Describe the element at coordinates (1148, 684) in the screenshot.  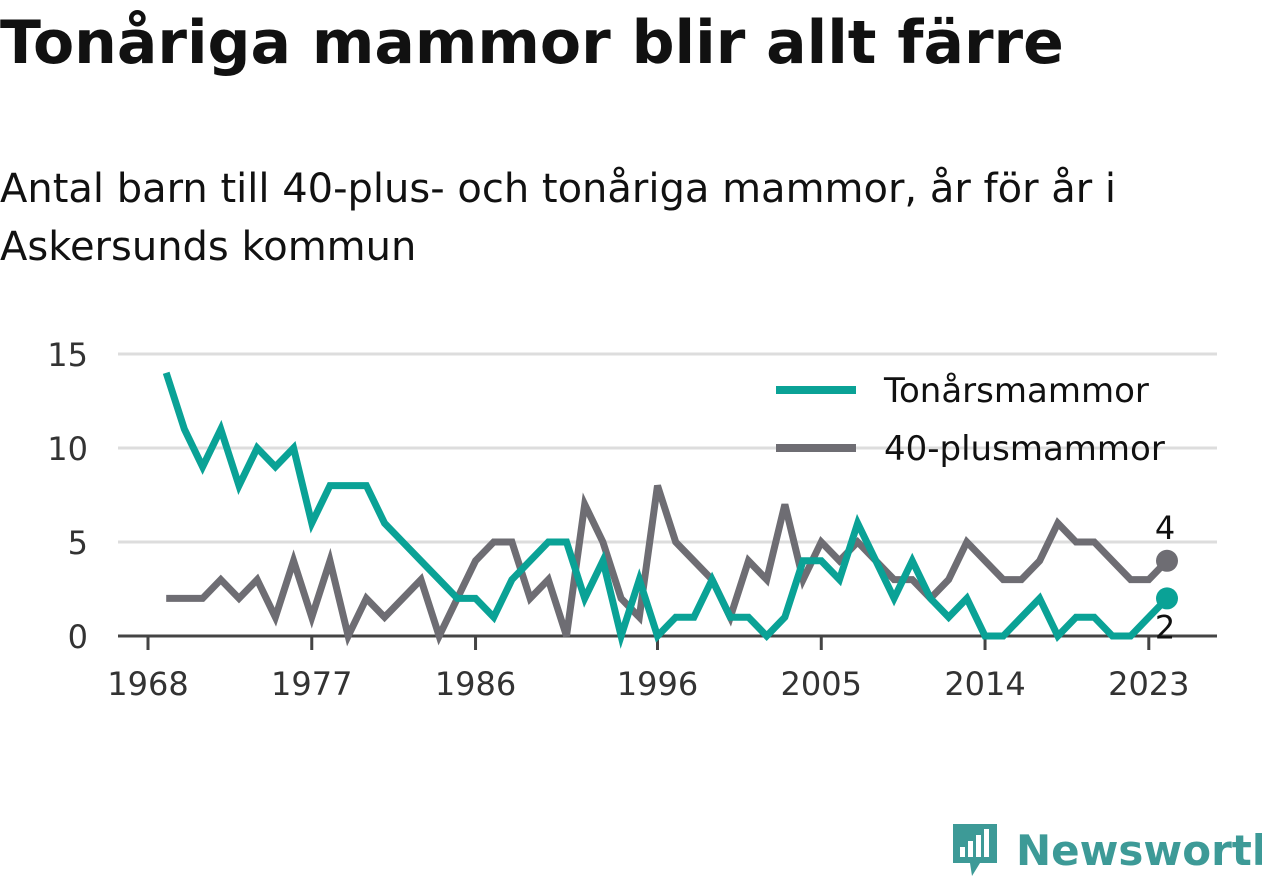
I see `x-tick-label: 2023` at that location.